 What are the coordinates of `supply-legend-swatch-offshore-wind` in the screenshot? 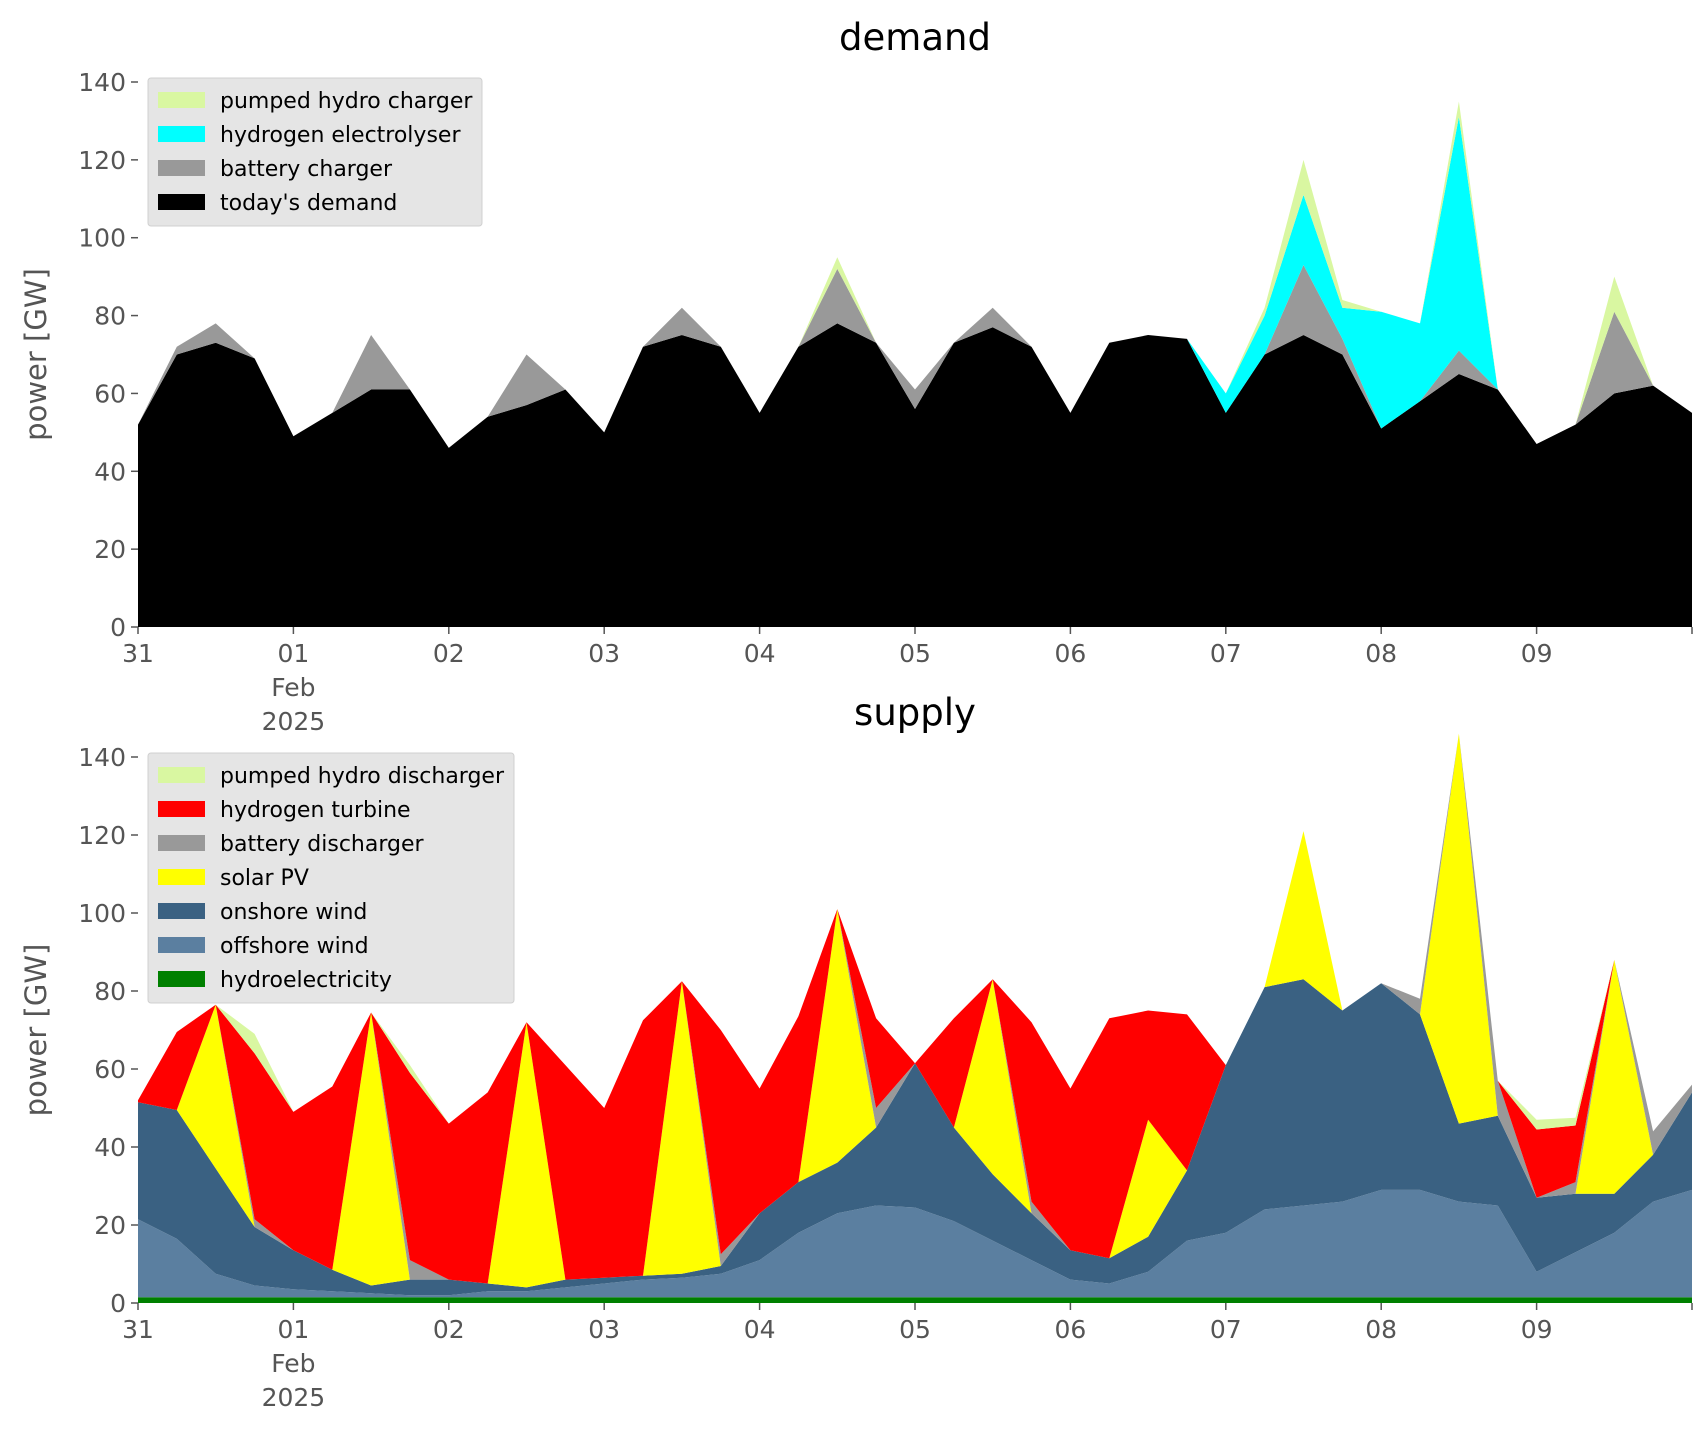 It's located at (181, 945).